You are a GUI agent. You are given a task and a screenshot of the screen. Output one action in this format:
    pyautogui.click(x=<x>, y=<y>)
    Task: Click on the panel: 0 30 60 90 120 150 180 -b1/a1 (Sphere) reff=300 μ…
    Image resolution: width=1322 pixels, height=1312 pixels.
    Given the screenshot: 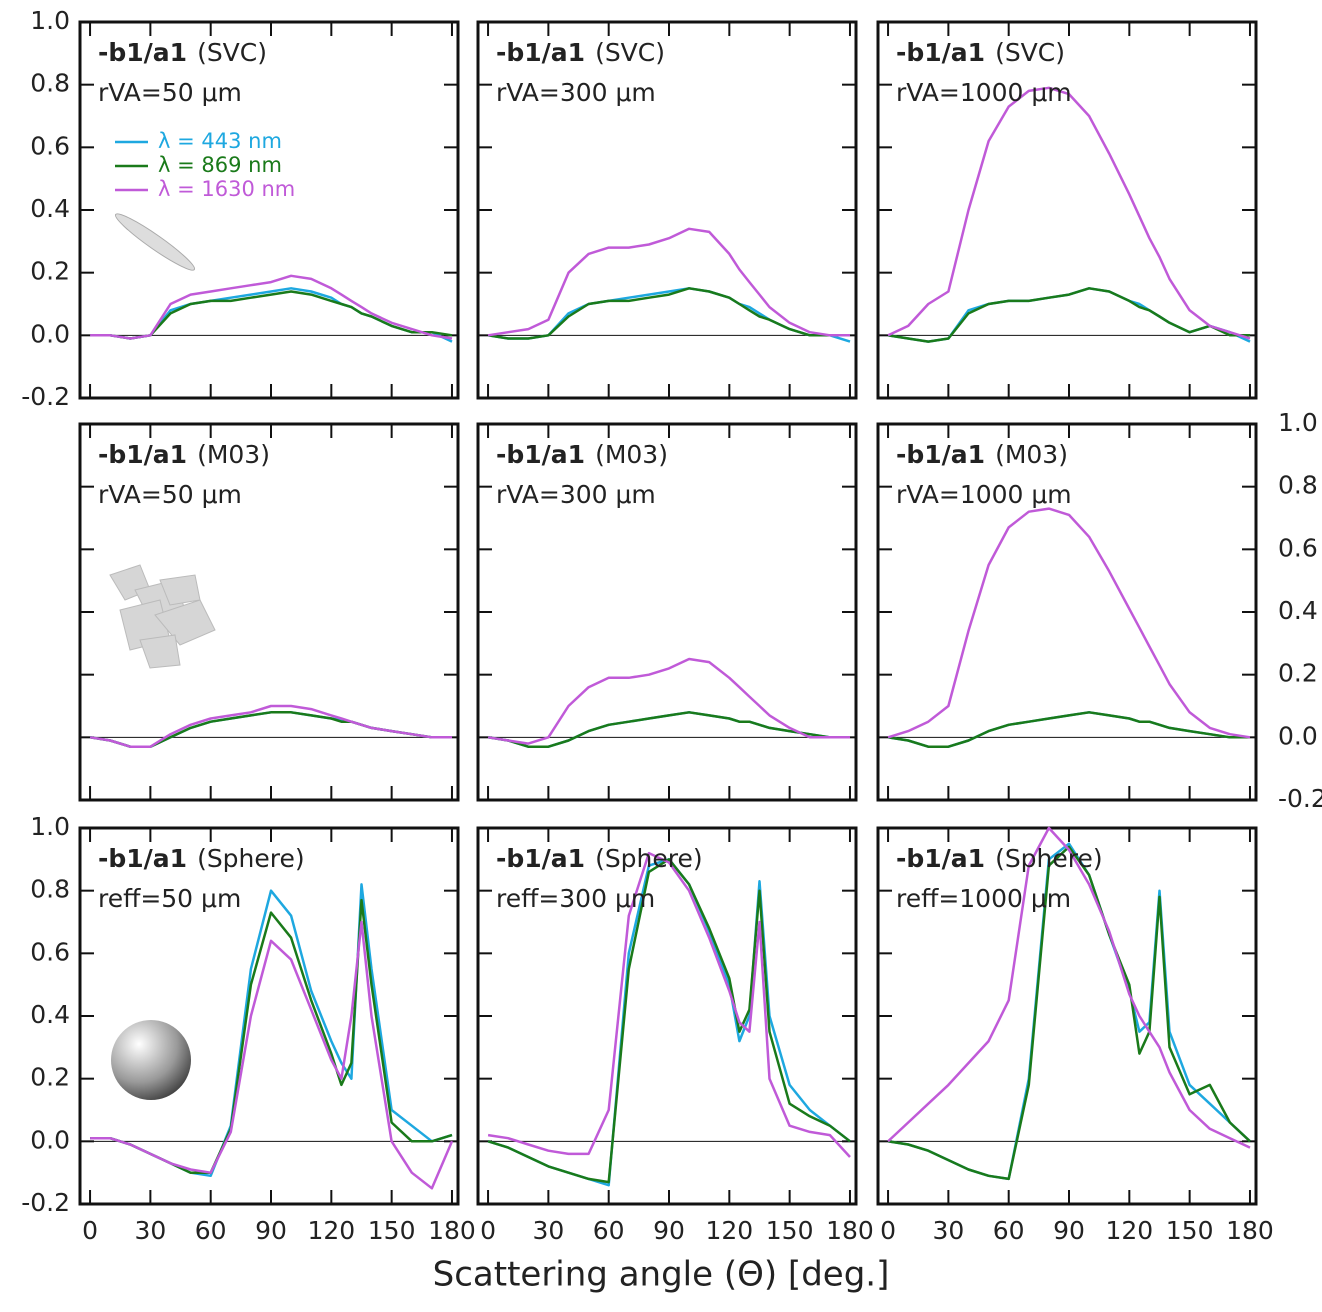 What is the action you would take?
    pyautogui.click(x=661, y=1060)
    